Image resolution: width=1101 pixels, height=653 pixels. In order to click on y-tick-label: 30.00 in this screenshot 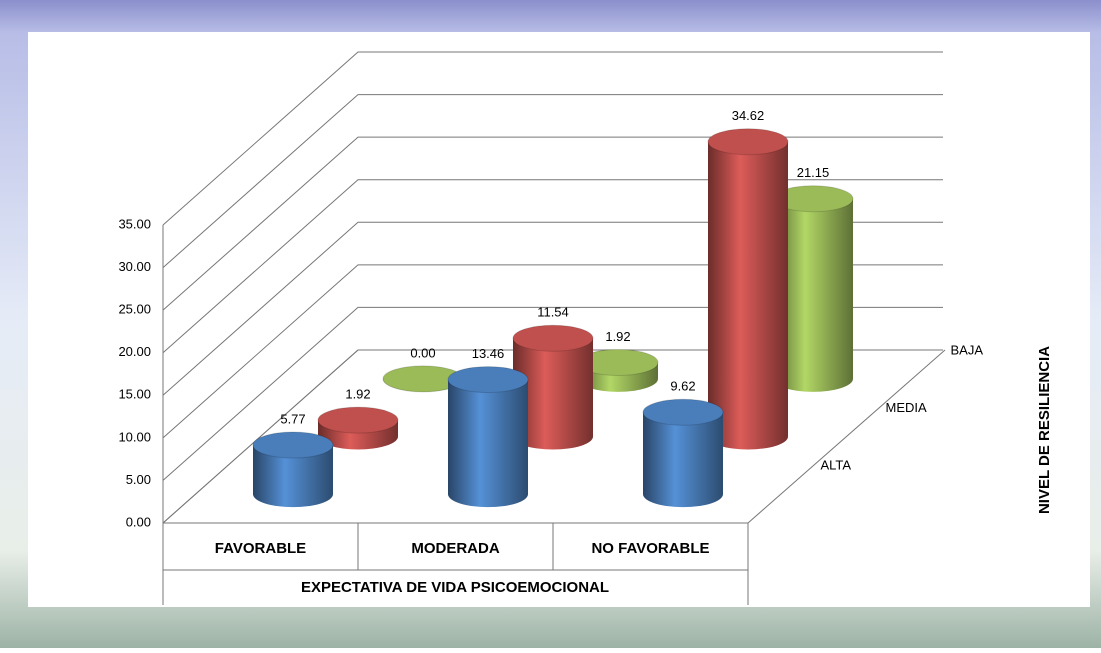, I will do `click(134, 266)`.